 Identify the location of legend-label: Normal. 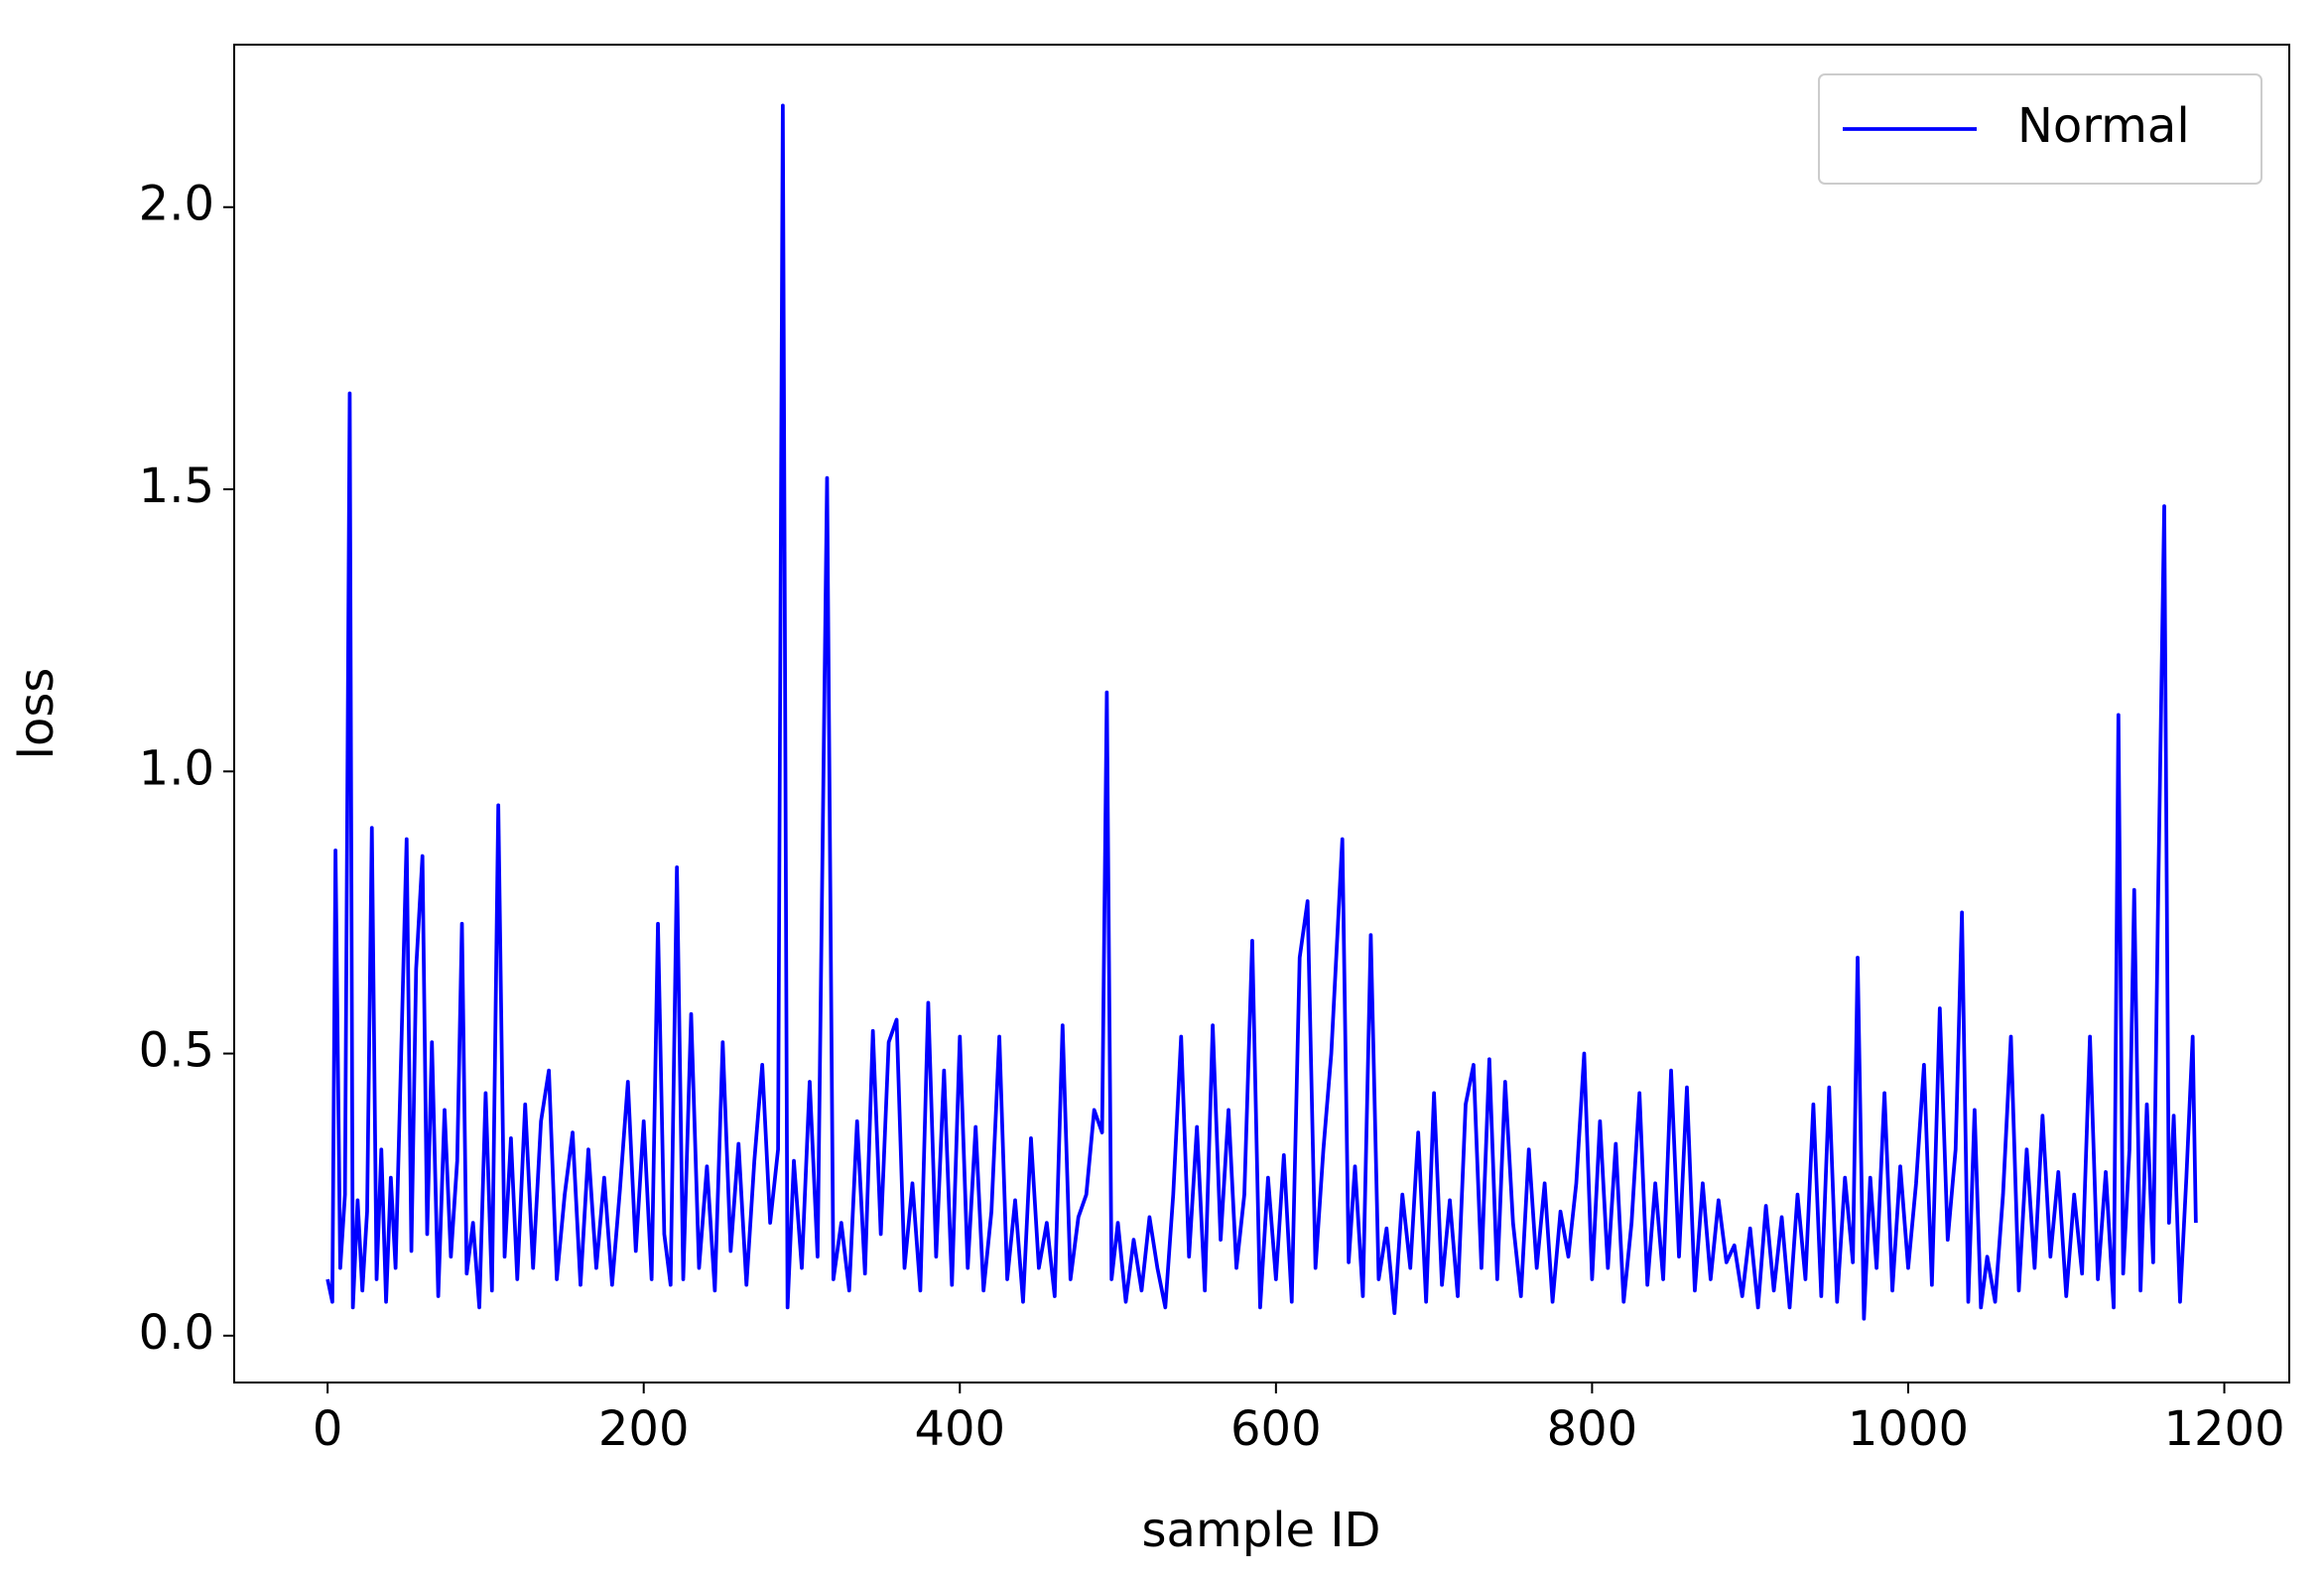
(2103, 126).